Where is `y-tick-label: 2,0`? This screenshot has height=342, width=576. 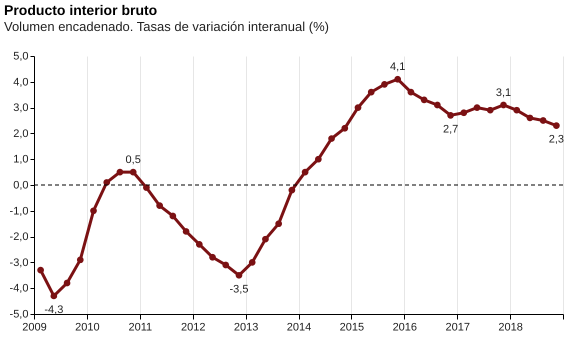 y-tick-label: 2,0 is located at coordinates (20, 134).